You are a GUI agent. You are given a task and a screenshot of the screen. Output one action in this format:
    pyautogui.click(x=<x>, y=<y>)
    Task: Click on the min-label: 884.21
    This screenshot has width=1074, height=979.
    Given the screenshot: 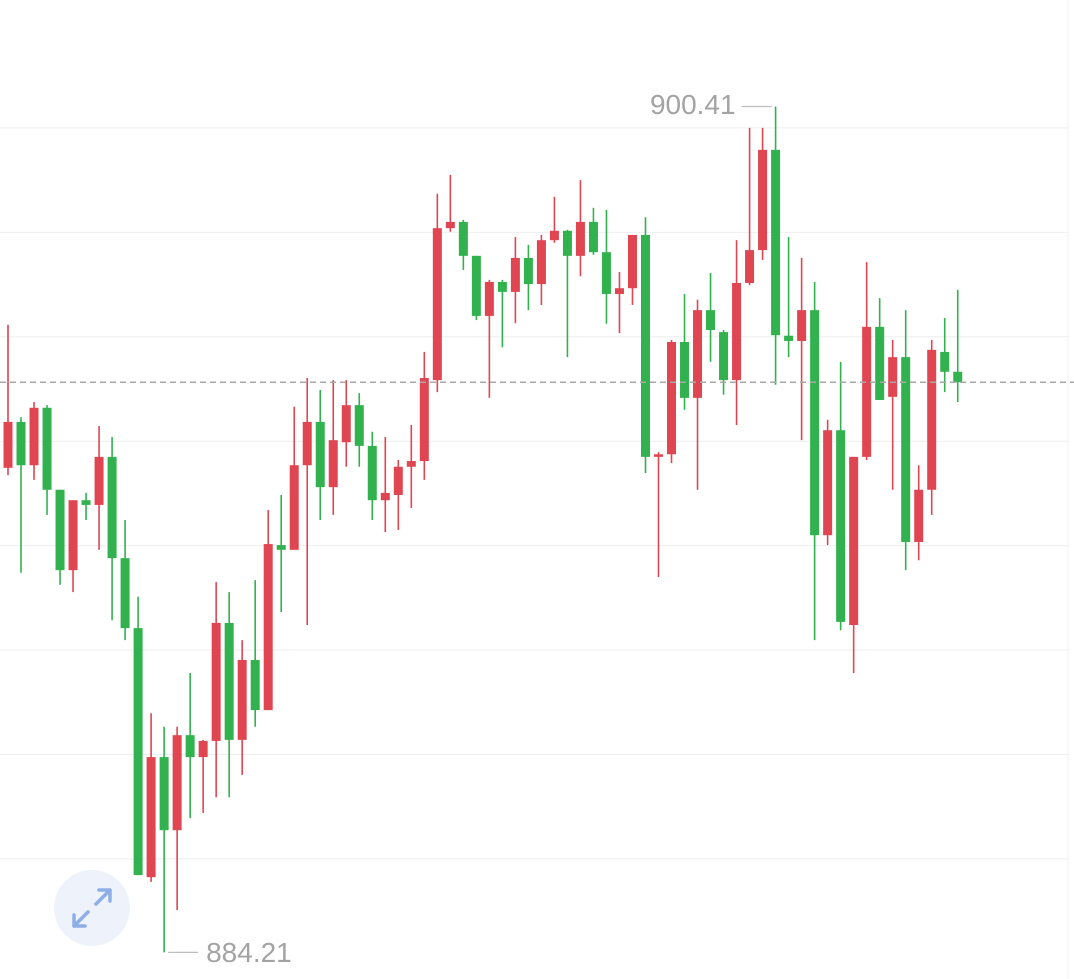 What is the action you would take?
    pyautogui.click(x=249, y=952)
    